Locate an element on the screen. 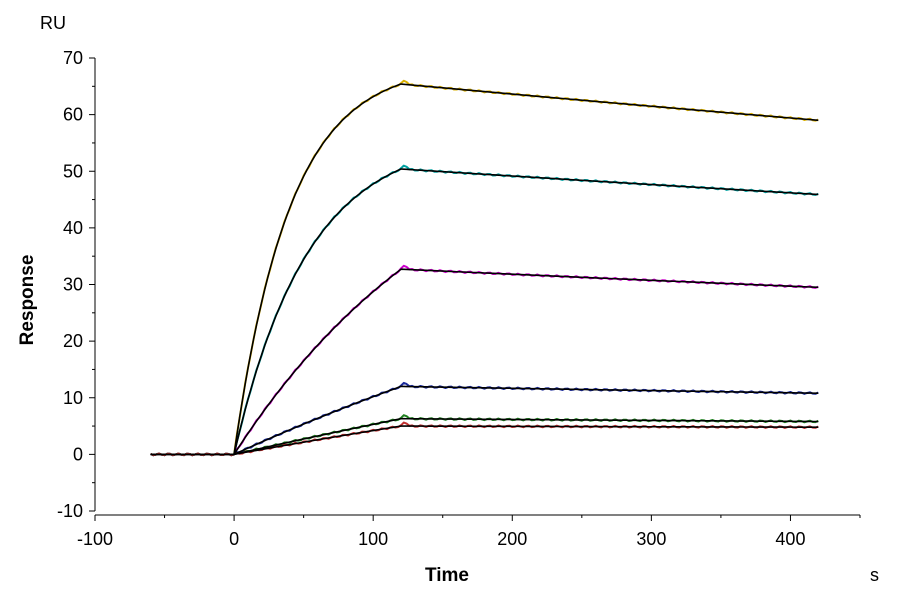 This screenshot has height=600, width=900. x-axis-label: Time is located at coordinates (447, 575).